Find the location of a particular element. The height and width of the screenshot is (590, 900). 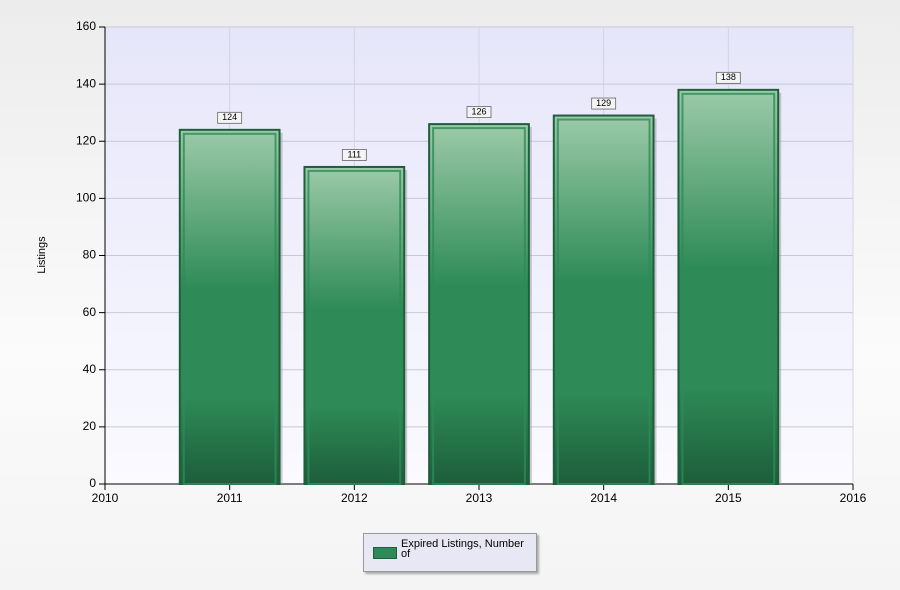

legend-label: Expired Listings, Number of is located at coordinates (462, 549).